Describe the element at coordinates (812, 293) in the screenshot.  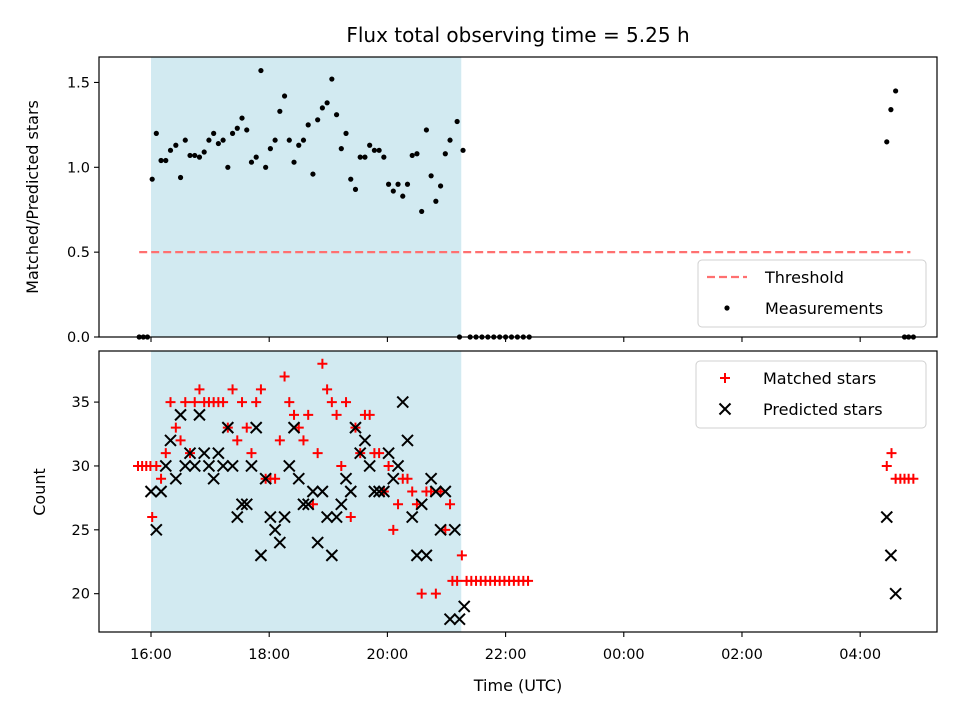
I see `legend-box` at that location.